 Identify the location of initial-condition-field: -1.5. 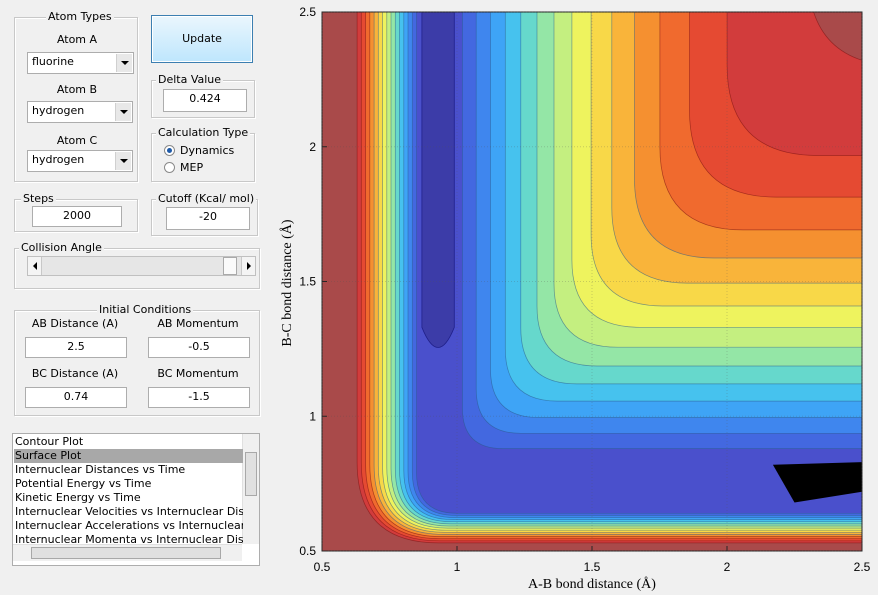
(199, 397).